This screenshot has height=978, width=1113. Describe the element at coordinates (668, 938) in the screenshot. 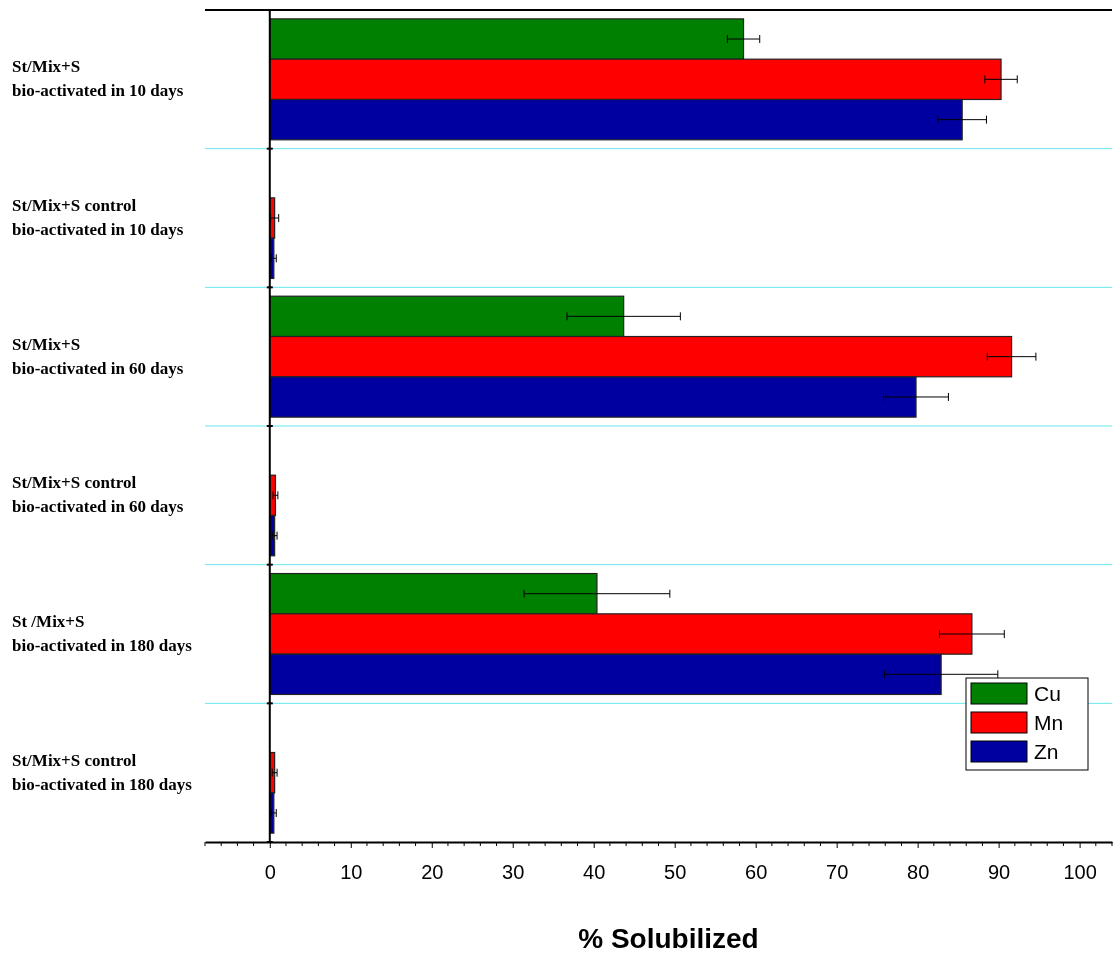

I see `x-axis-title: % Solubilized` at that location.